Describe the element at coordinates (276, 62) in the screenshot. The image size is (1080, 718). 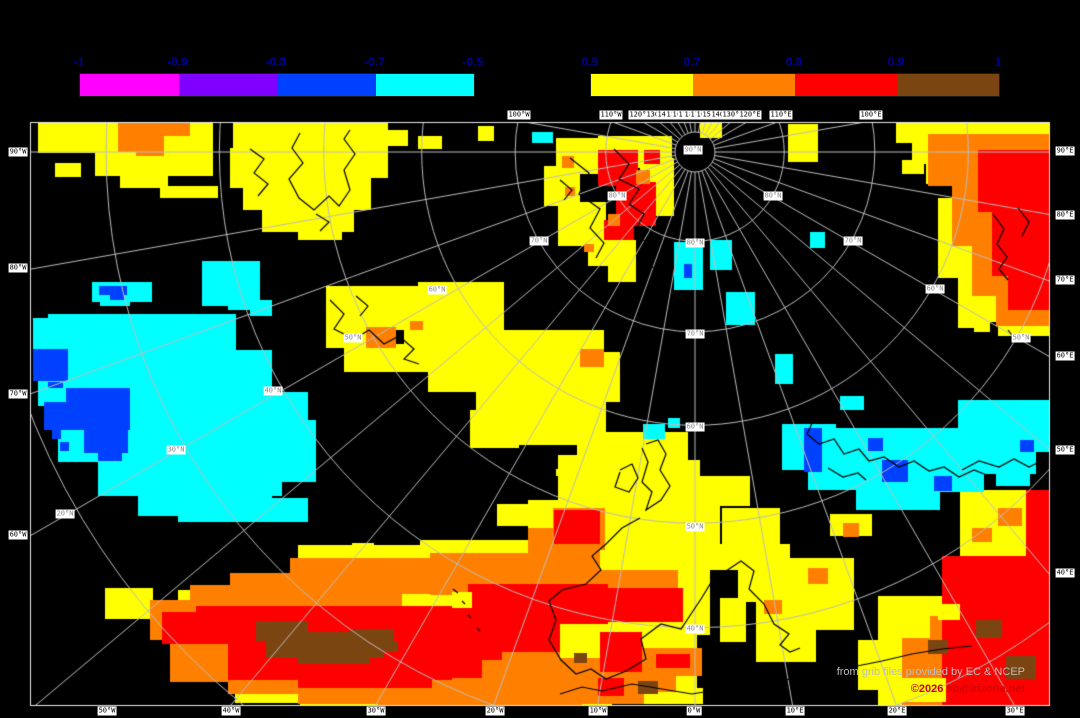
I see `colorbar-tick-label: -0.8` at that location.